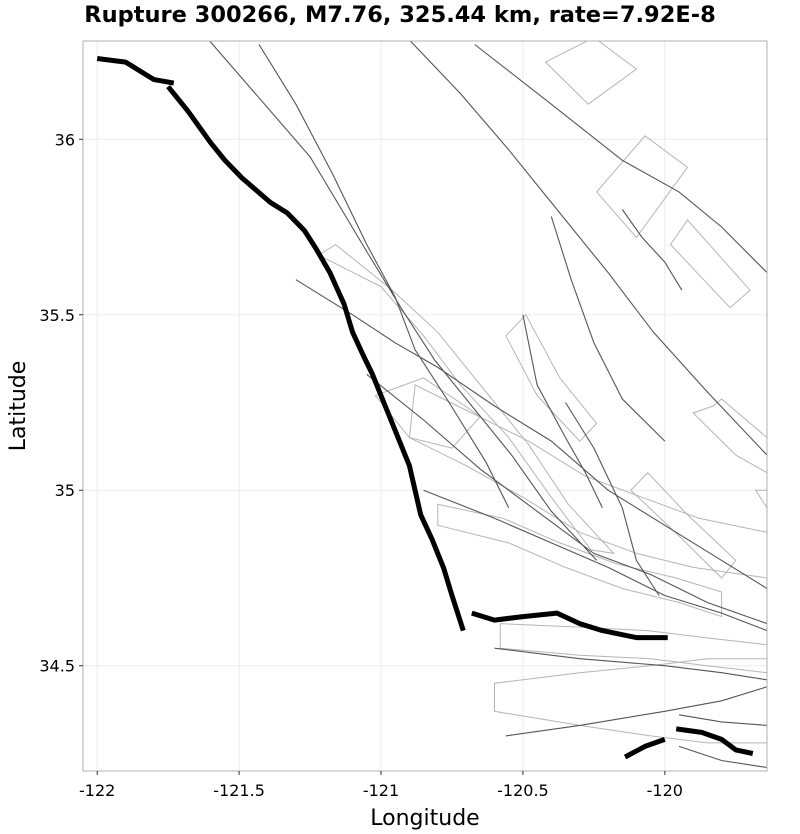 Image resolution: width=800 pixels, height=834 pixels. What do you see at coordinates (65, 490) in the screenshot?
I see `y-tick-label: 35` at bounding box center [65, 490].